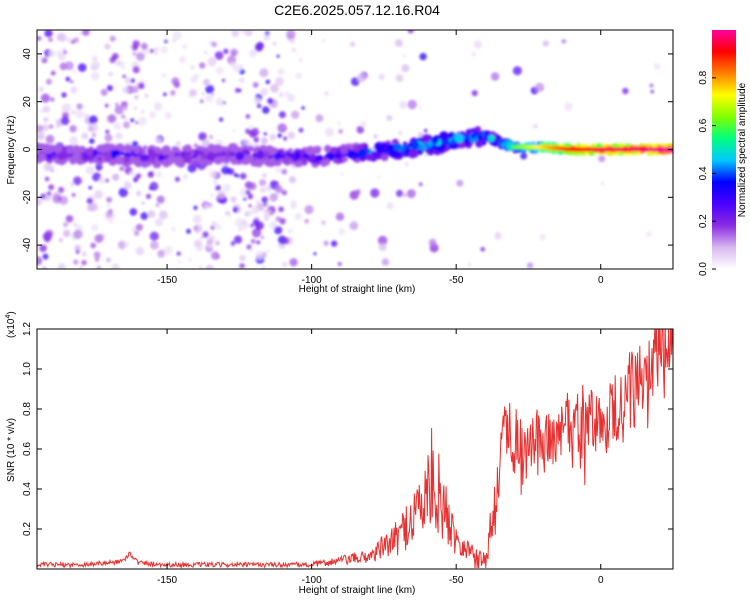  What do you see at coordinates (27, 489) in the screenshot?
I see `y-tick-label: 0.4` at bounding box center [27, 489].